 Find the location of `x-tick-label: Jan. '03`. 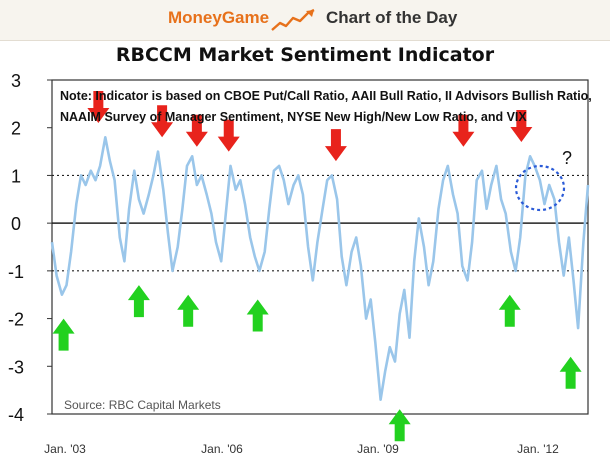

x-tick-label: Jan. '03 is located at coordinates (65, 449).